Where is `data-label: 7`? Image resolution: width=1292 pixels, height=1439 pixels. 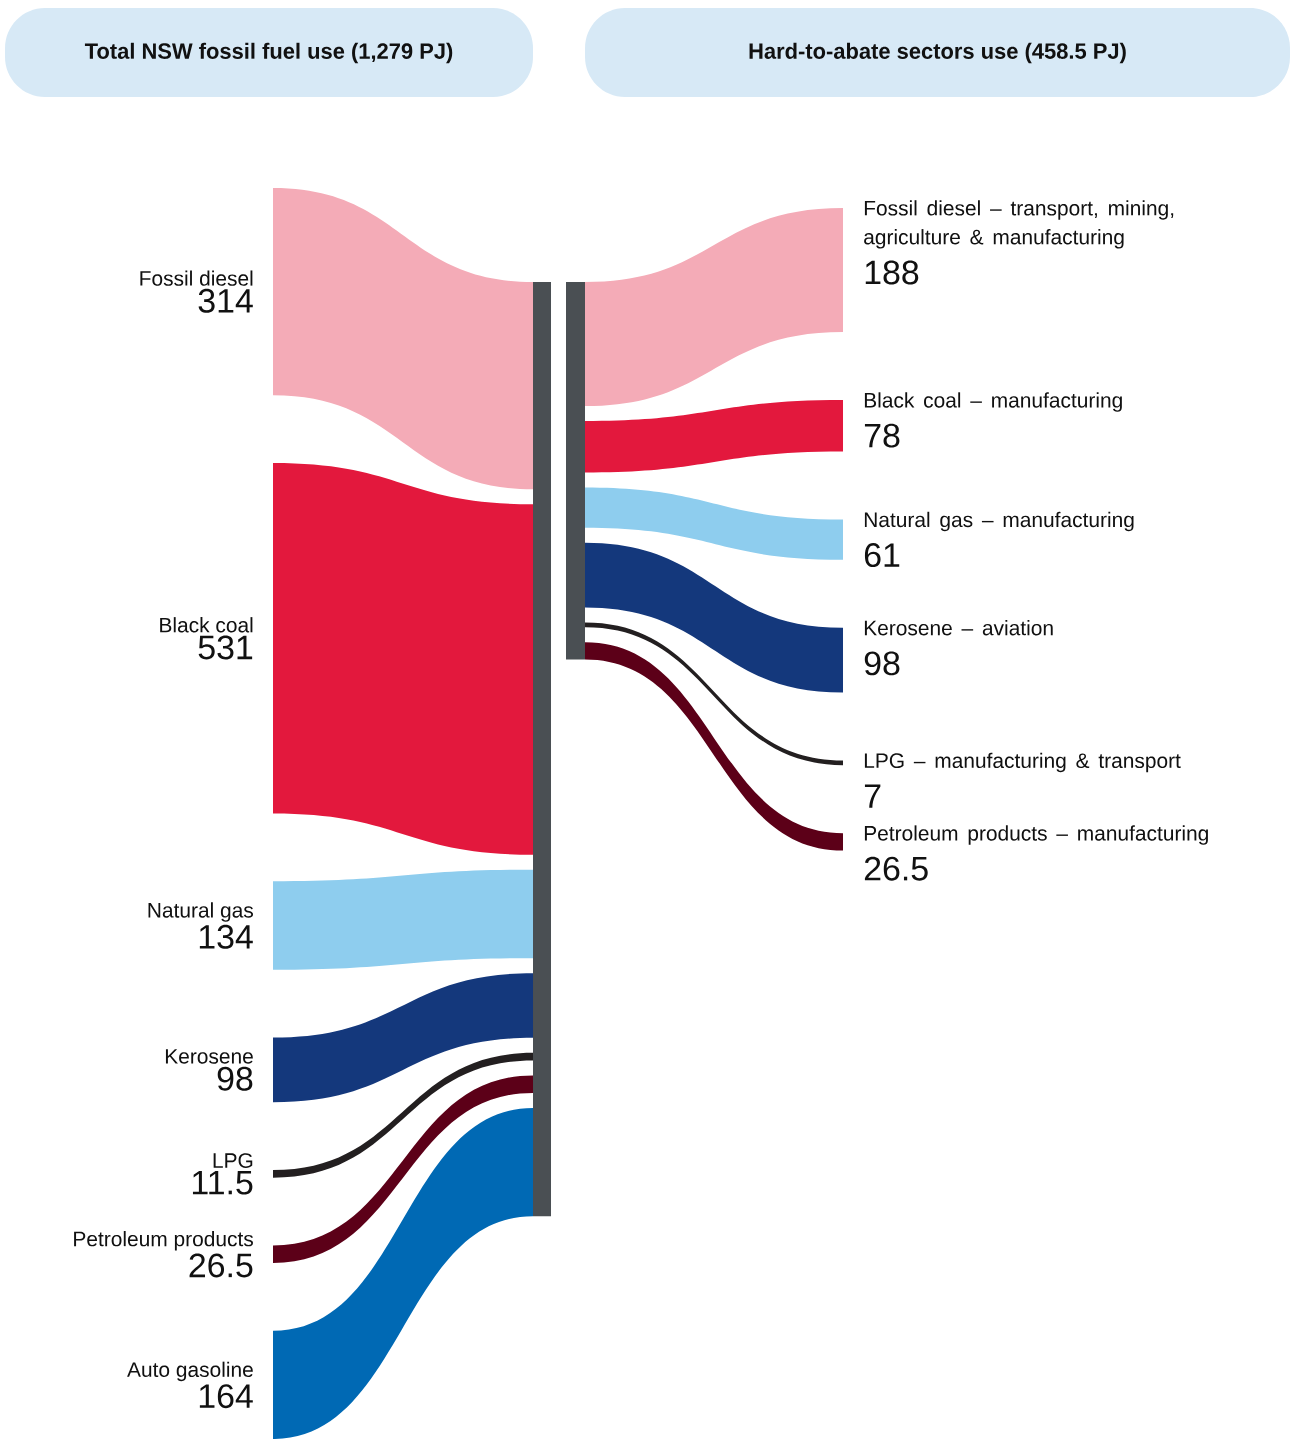
data-label: 7 is located at coordinates (872, 796).